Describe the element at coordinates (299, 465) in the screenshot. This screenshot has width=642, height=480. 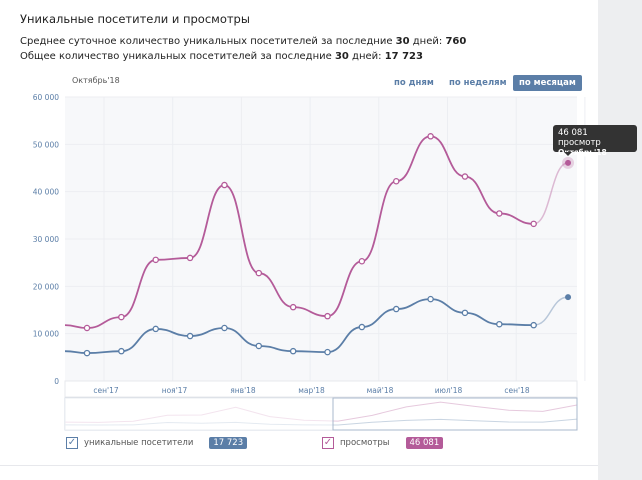
I see `divider` at that location.